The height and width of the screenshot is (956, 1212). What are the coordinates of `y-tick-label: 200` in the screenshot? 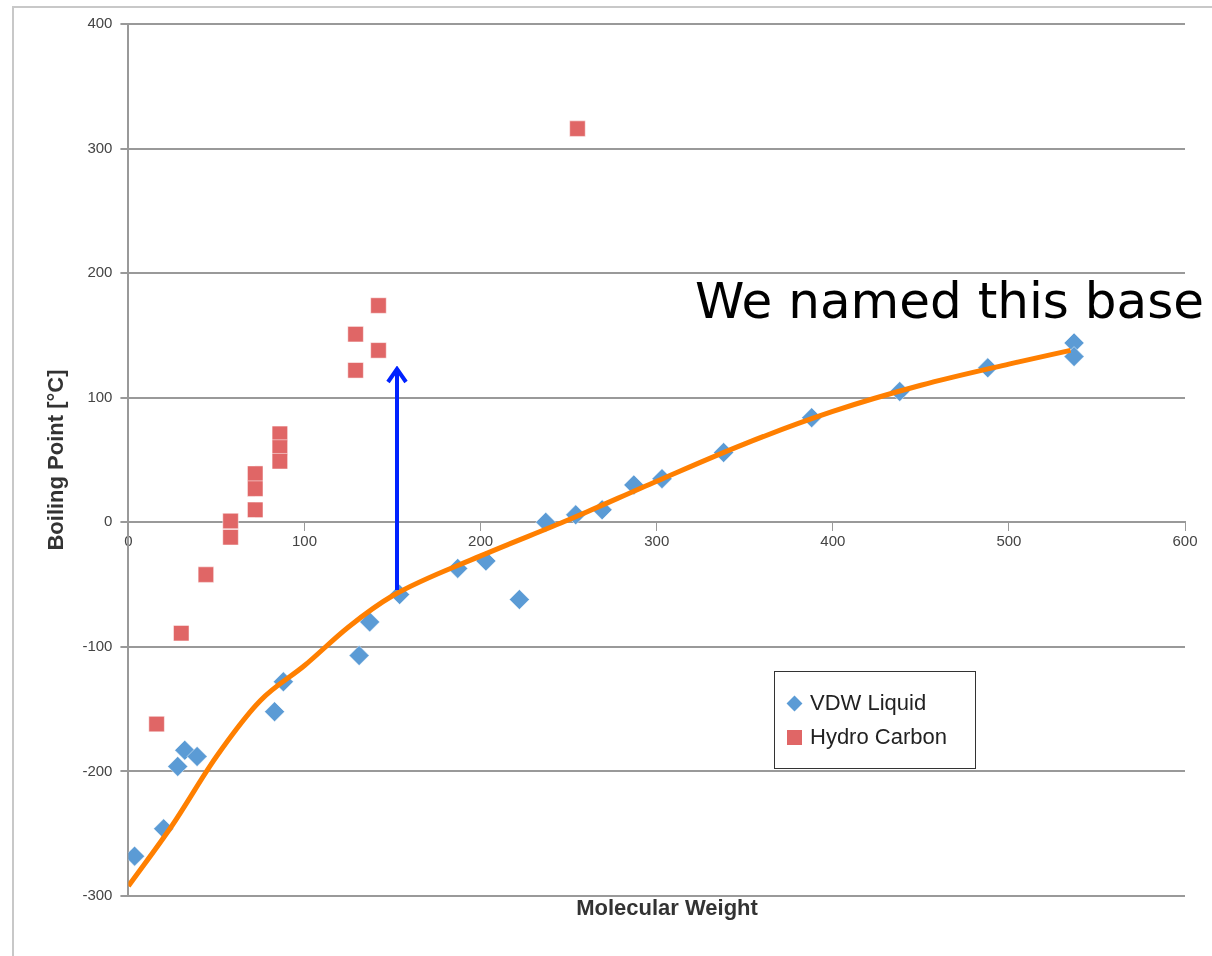 It's located at (100, 272).